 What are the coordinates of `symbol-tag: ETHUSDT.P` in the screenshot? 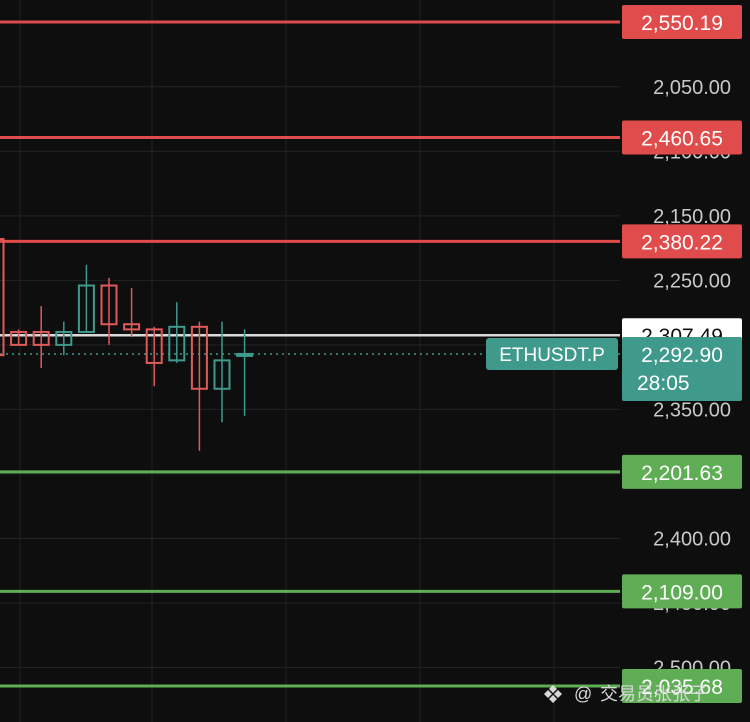 It's located at (552, 354).